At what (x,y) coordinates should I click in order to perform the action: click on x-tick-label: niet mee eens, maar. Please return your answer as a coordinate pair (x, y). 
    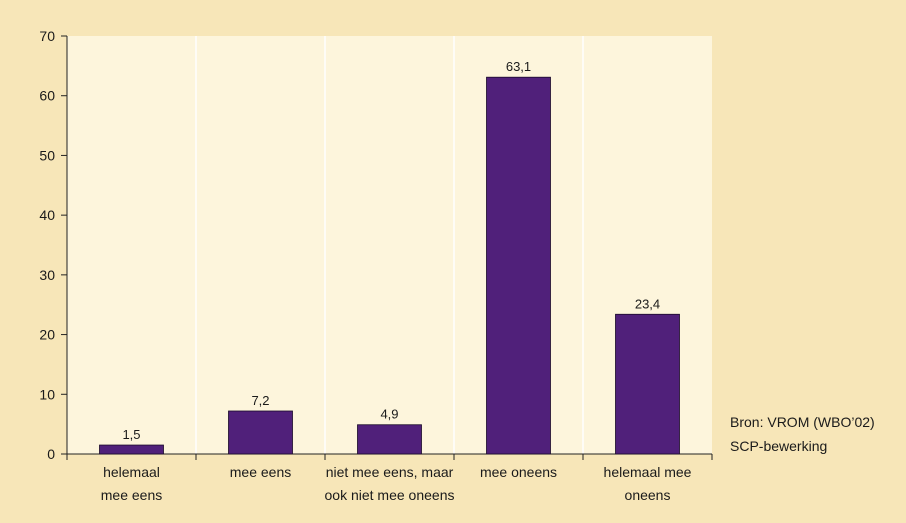
    Looking at the image, I should click on (390, 472).